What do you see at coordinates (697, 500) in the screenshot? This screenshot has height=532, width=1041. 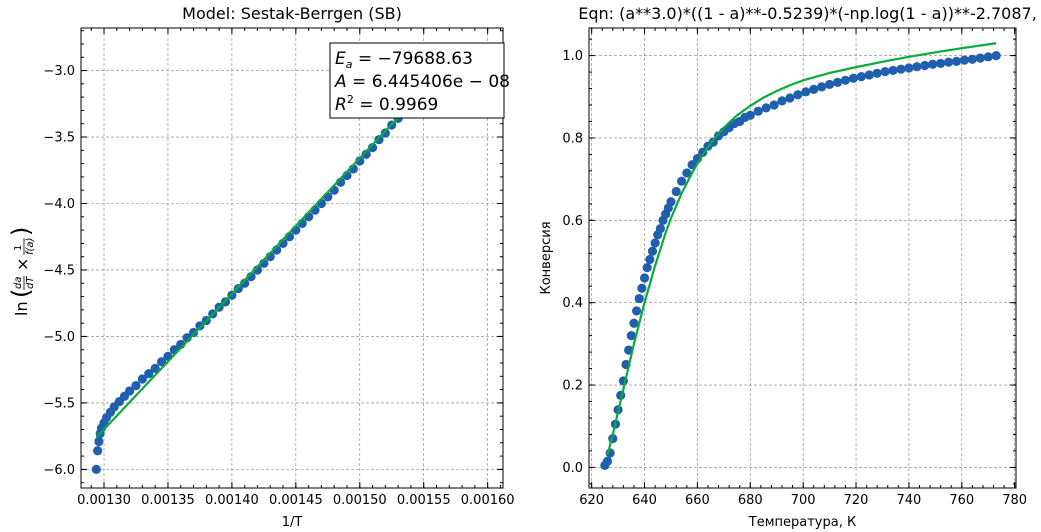 I see `x-tick-label: 660` at bounding box center [697, 500].